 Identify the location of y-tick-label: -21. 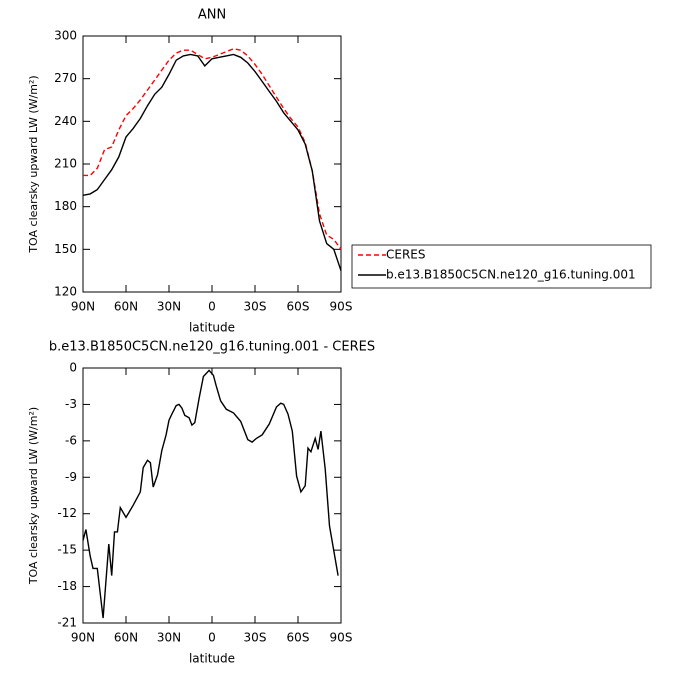
(67, 623).